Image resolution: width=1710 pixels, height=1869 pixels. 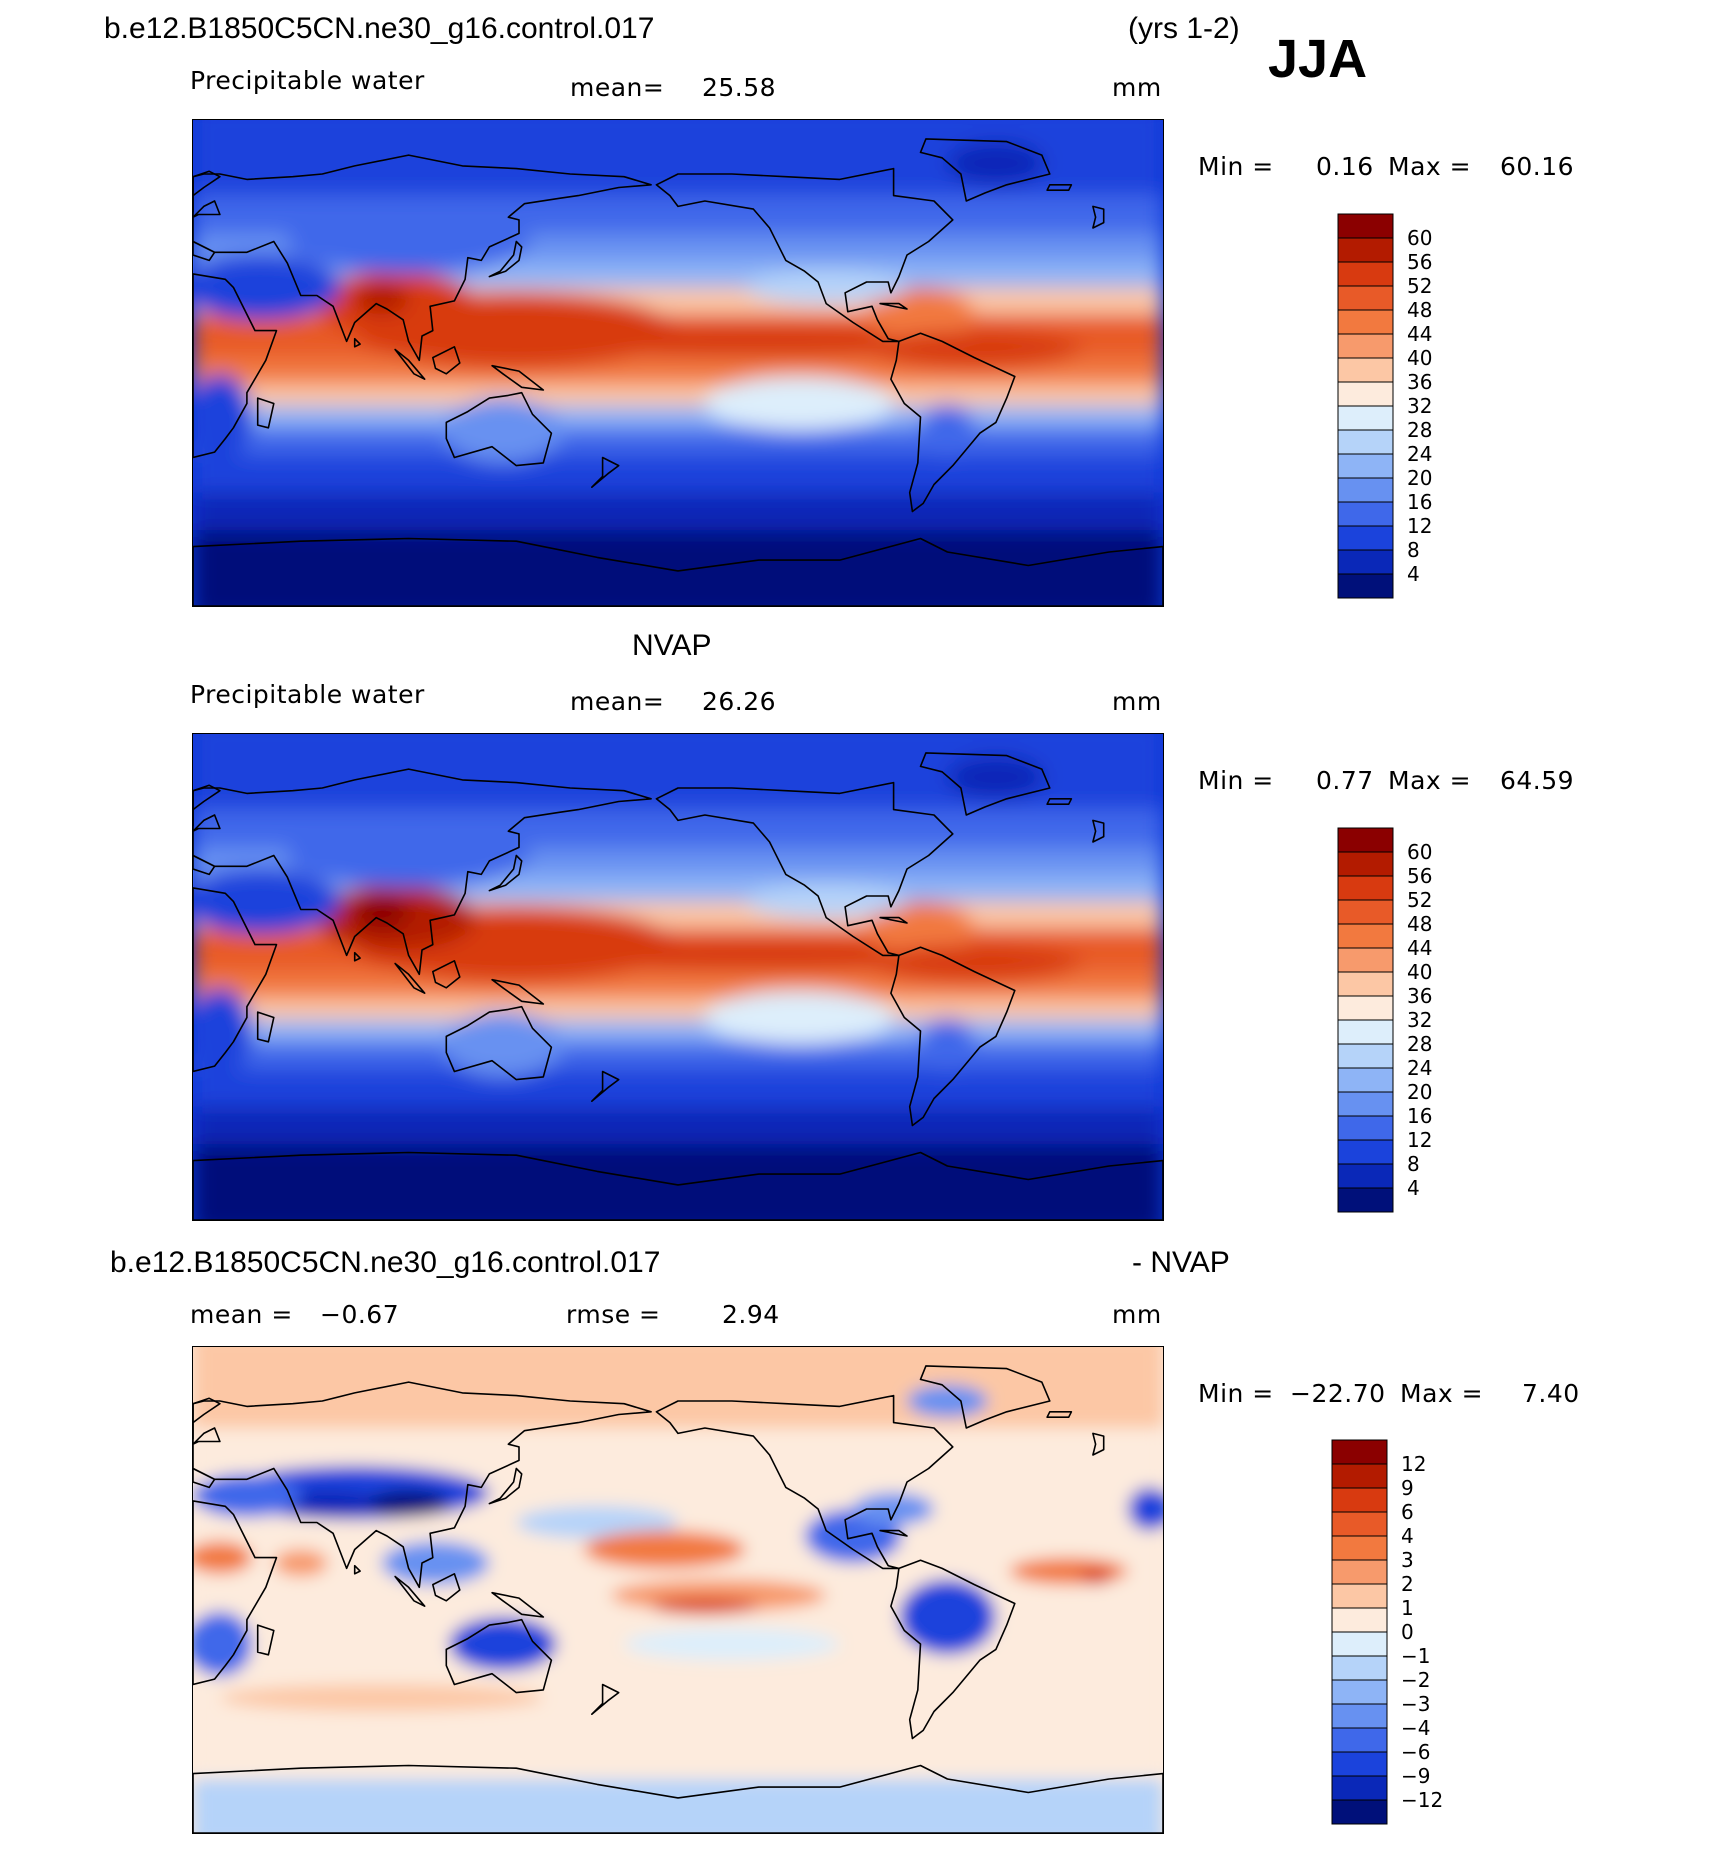 What do you see at coordinates (1184, 28) in the screenshot?
I see `years-label: (yrs 1-2)` at bounding box center [1184, 28].